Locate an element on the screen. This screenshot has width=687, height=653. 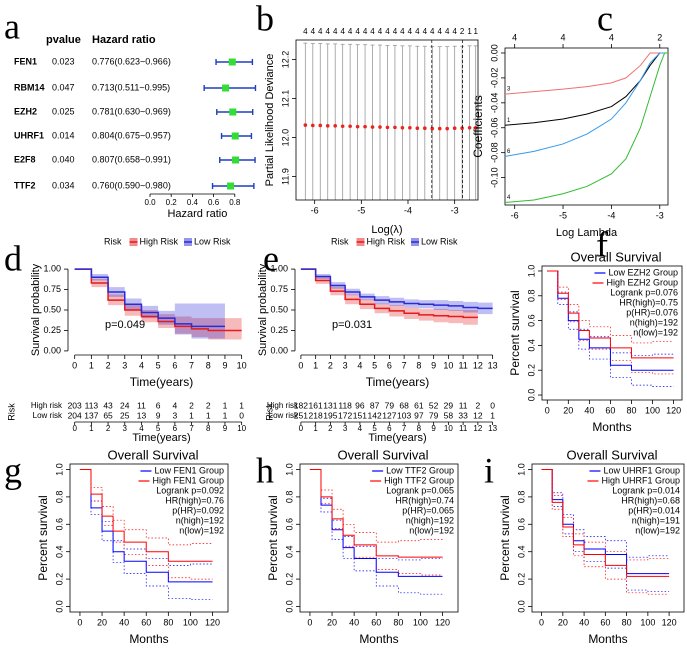
y-axis-label: Survival probability is located at coordinates (263, 309).